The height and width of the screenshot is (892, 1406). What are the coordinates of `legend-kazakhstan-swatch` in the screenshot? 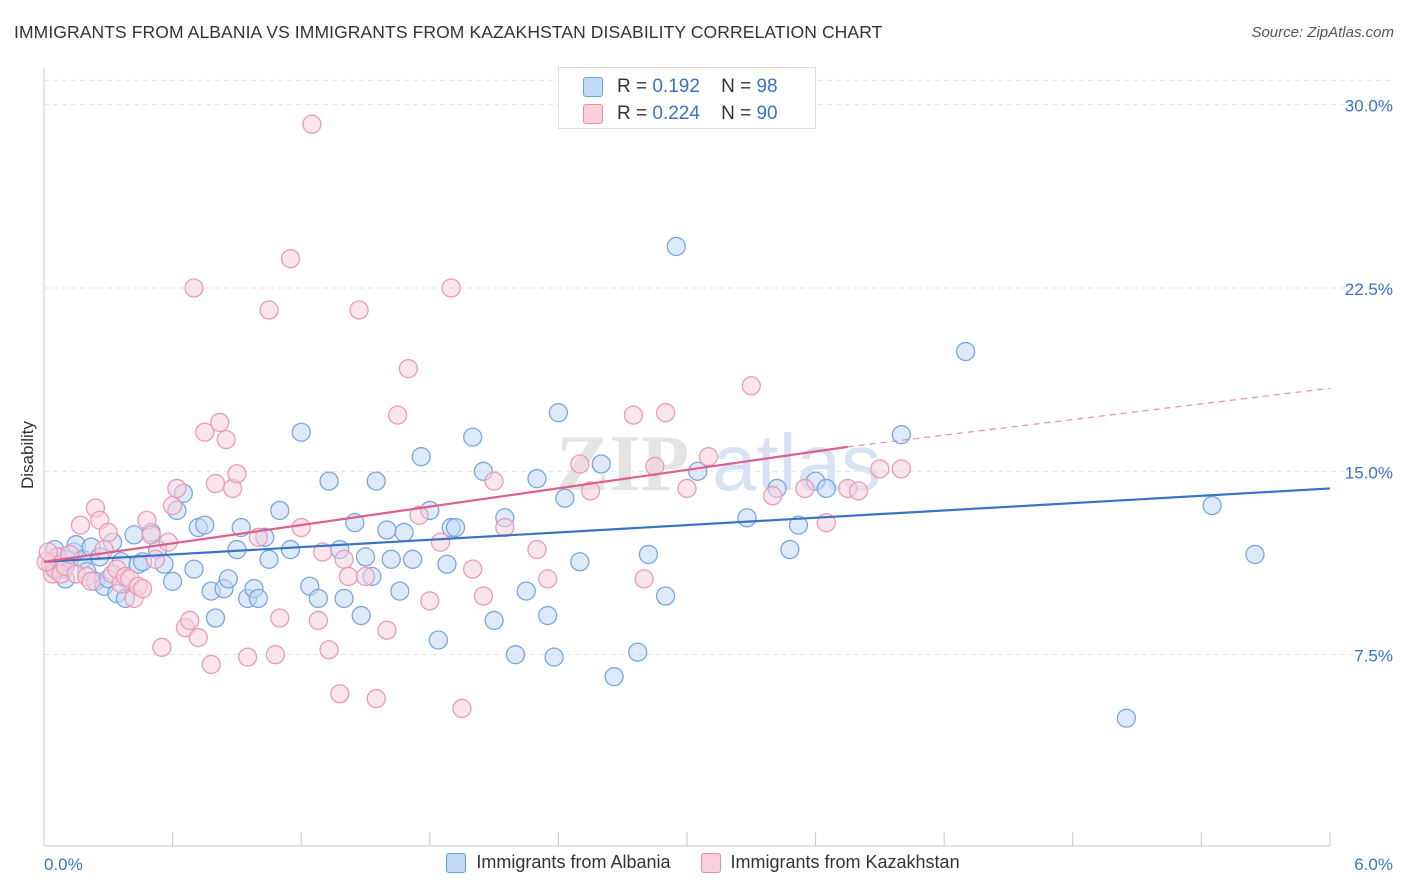 It's located at (710, 862).